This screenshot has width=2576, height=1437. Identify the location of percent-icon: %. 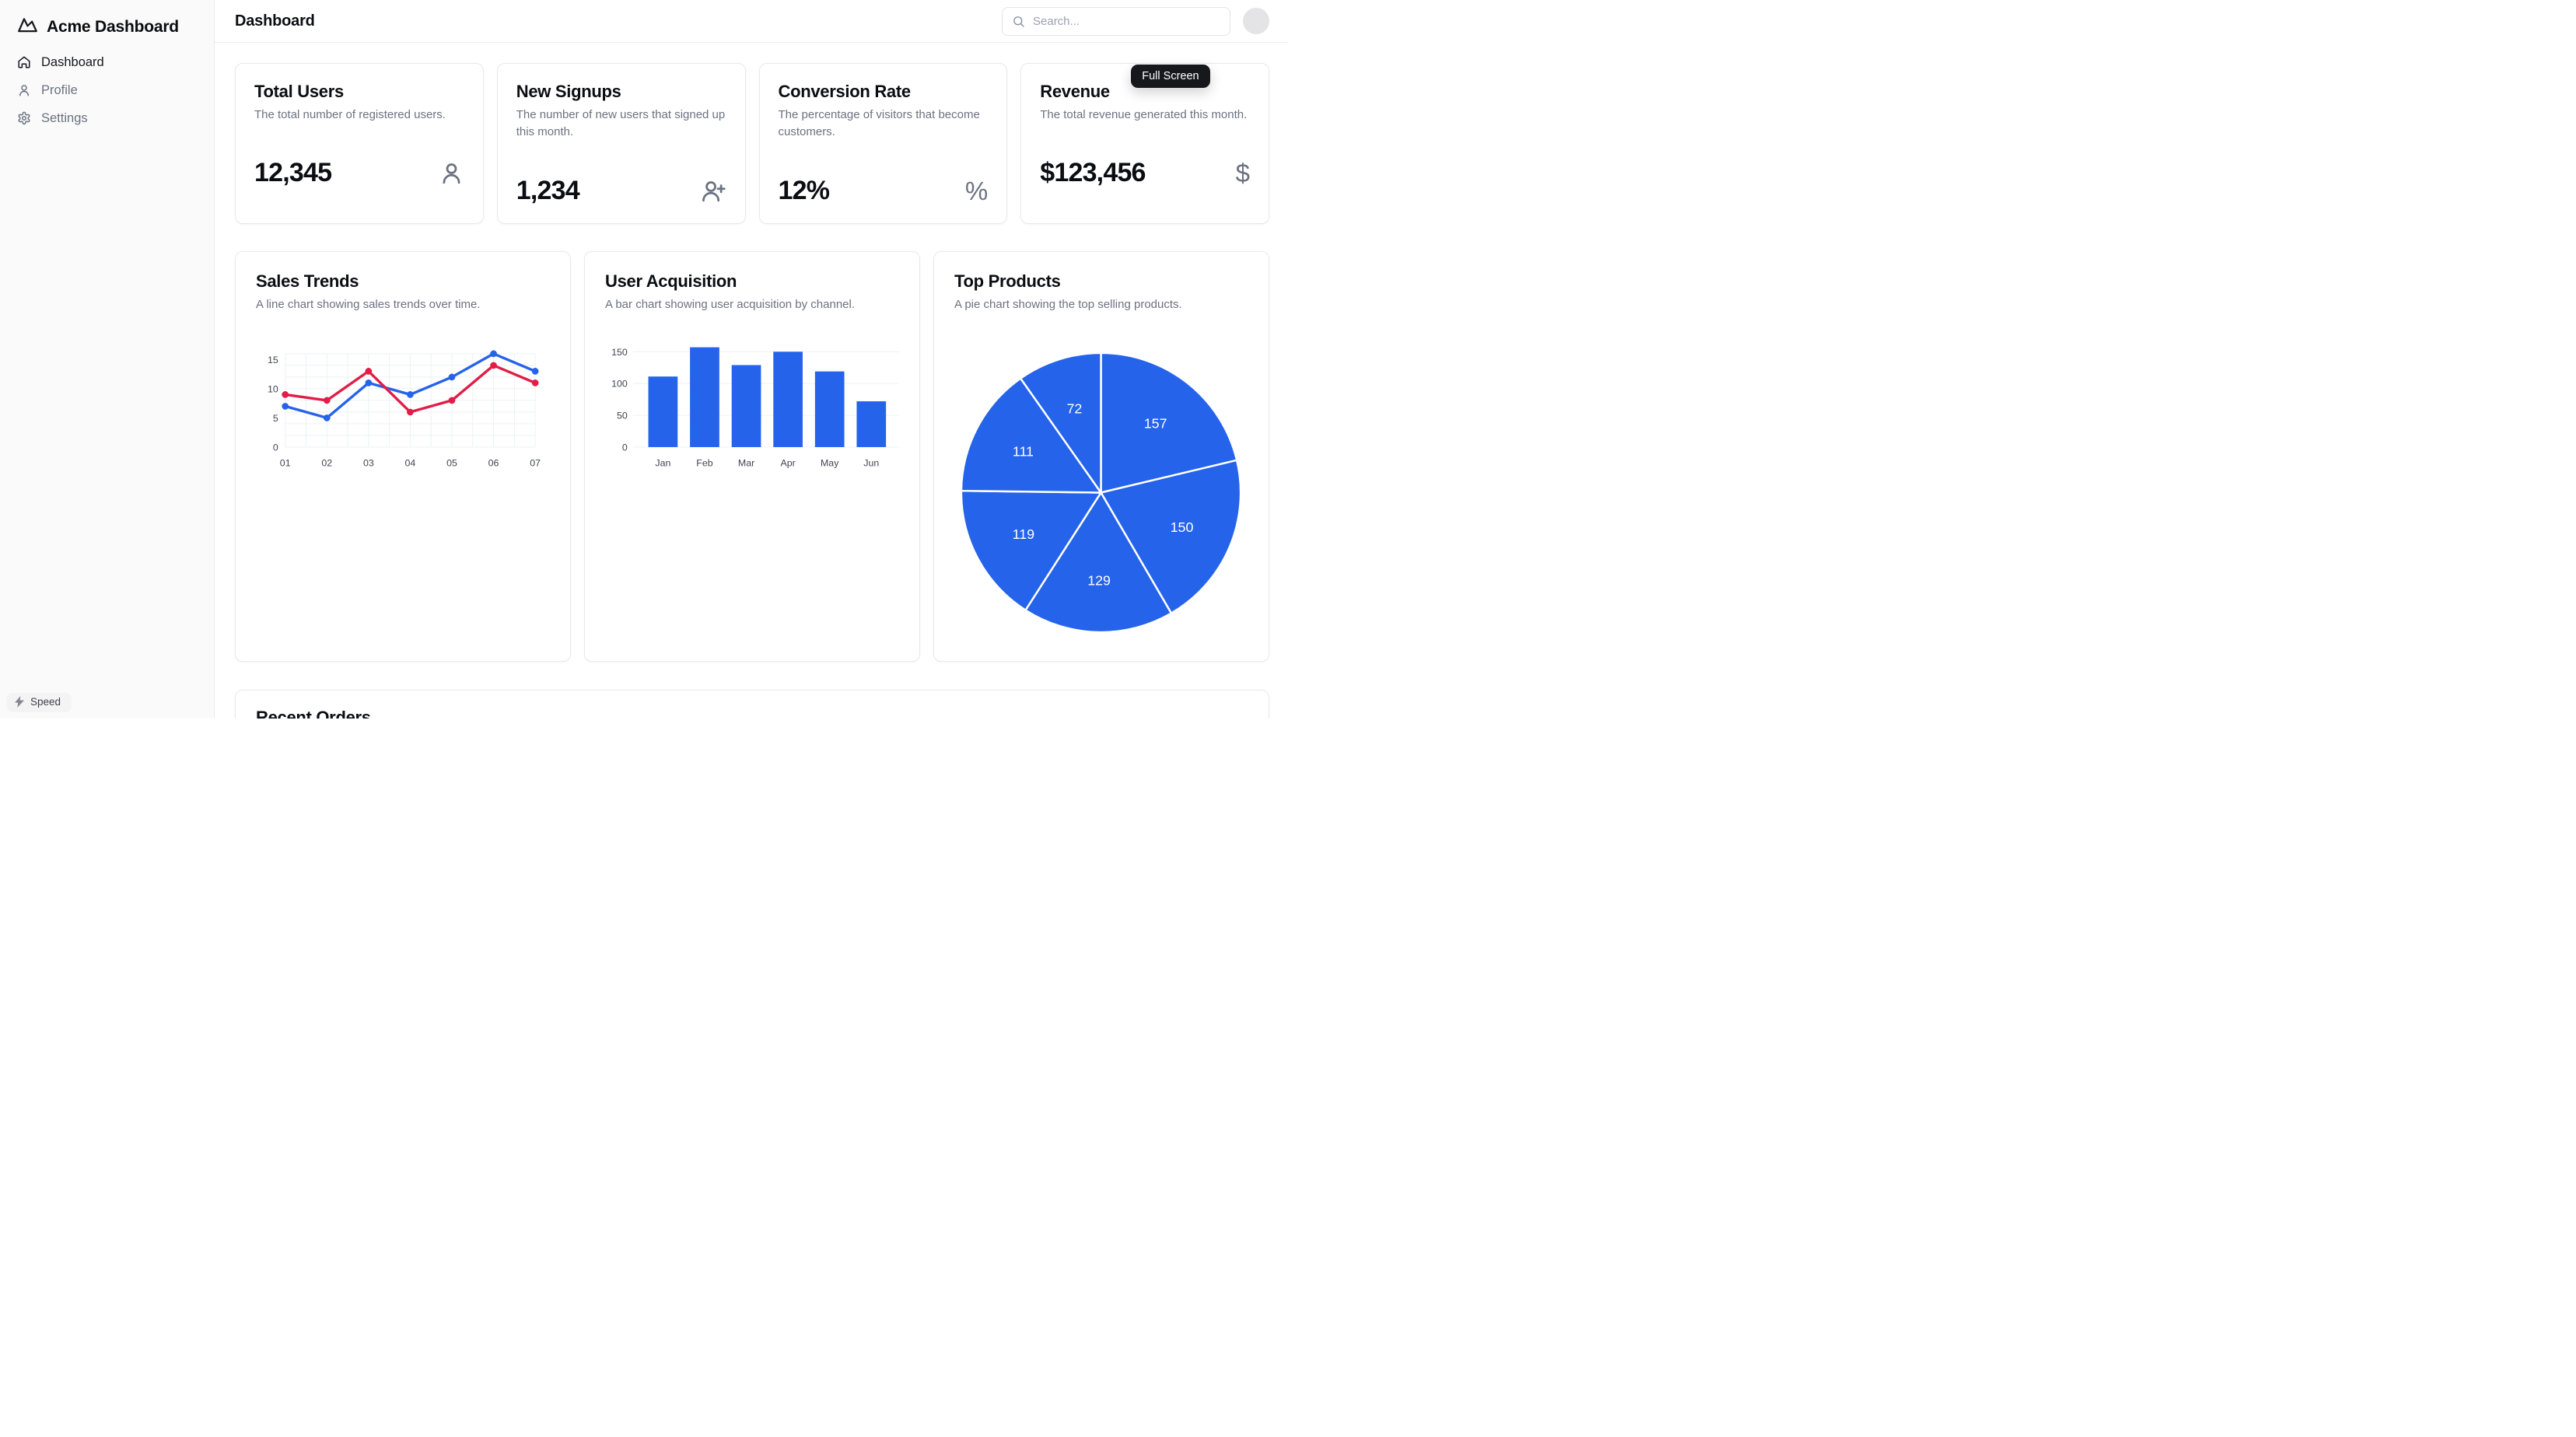
(976, 190).